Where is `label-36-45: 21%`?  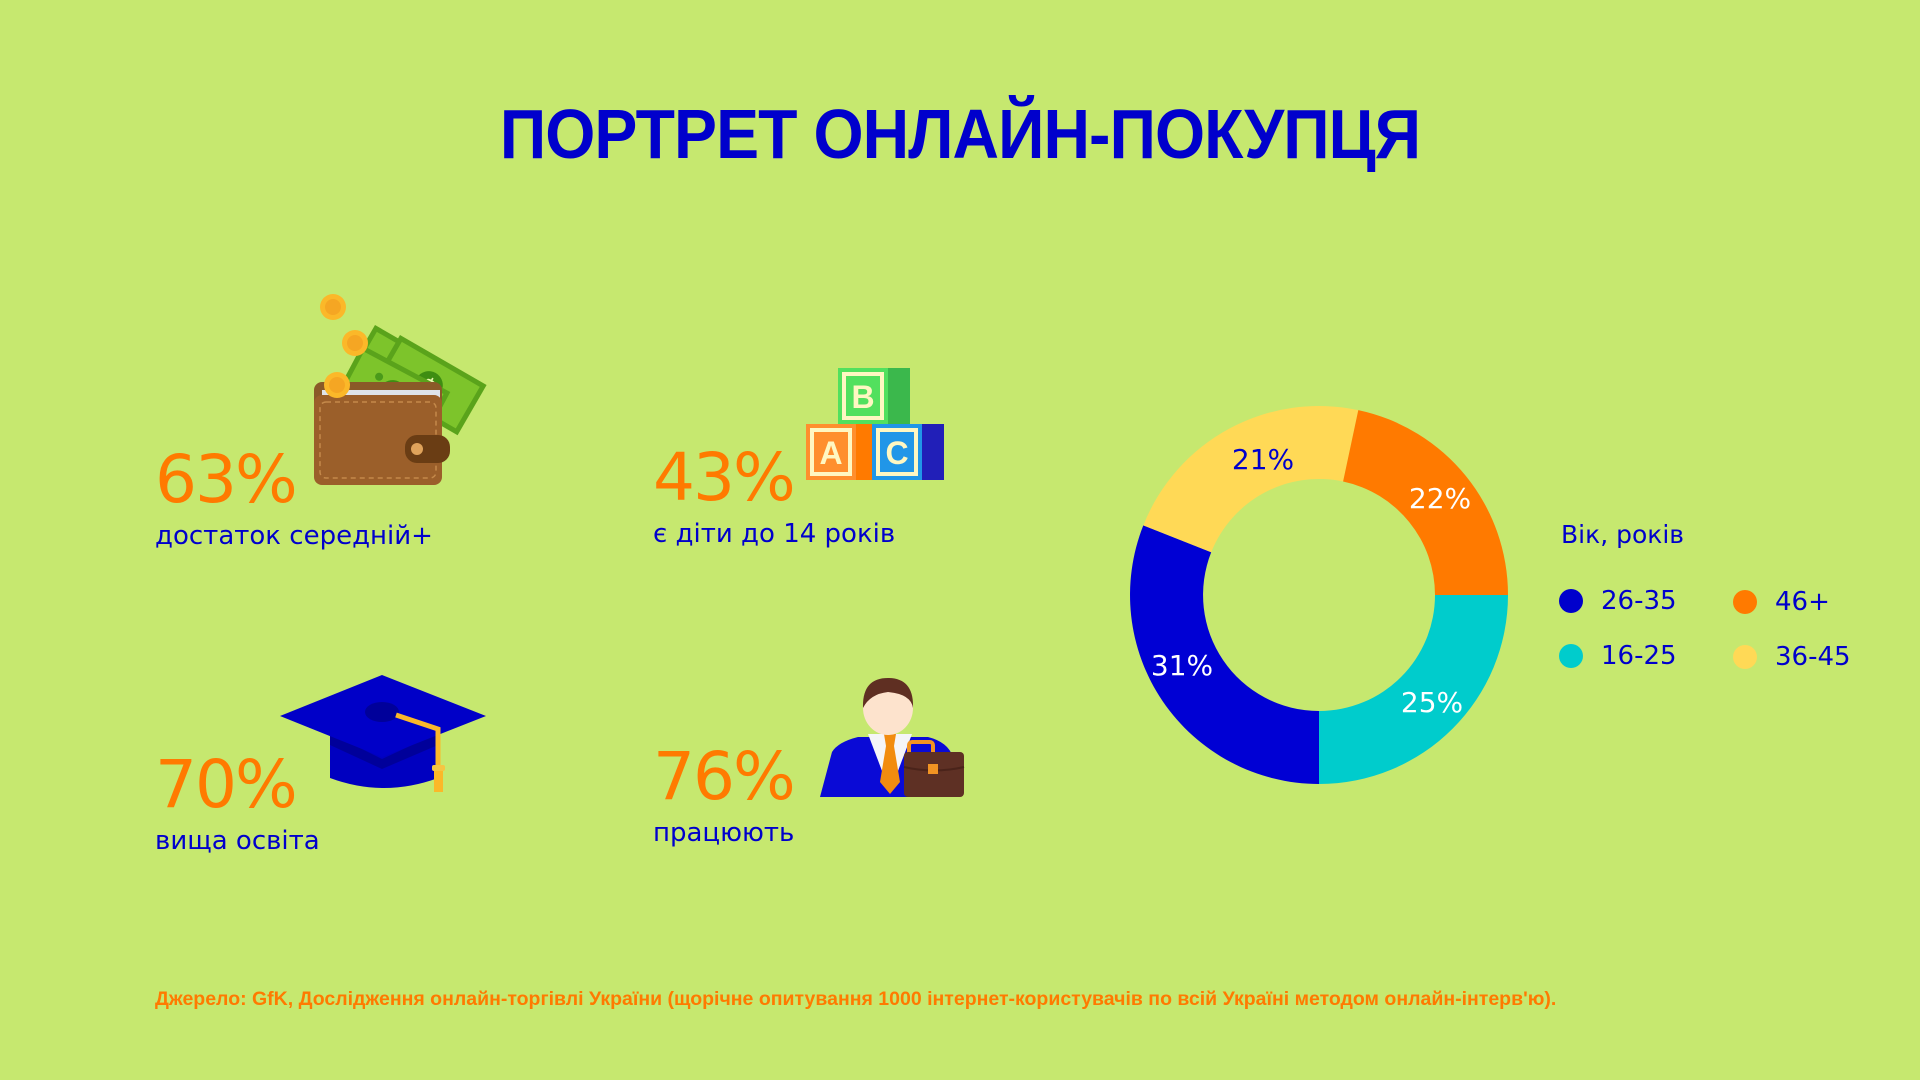 label-36-45: 21% is located at coordinates (1263, 459).